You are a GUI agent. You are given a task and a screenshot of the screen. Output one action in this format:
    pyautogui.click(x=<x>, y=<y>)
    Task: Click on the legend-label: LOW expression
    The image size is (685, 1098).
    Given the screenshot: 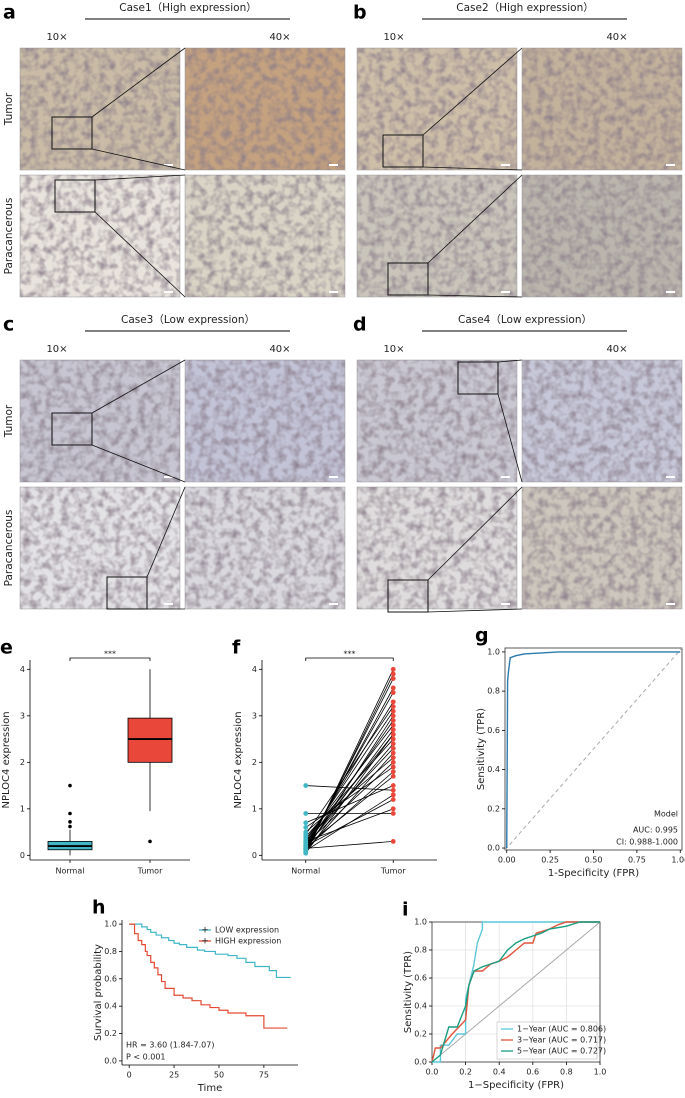 What is the action you would take?
    pyautogui.click(x=247, y=930)
    